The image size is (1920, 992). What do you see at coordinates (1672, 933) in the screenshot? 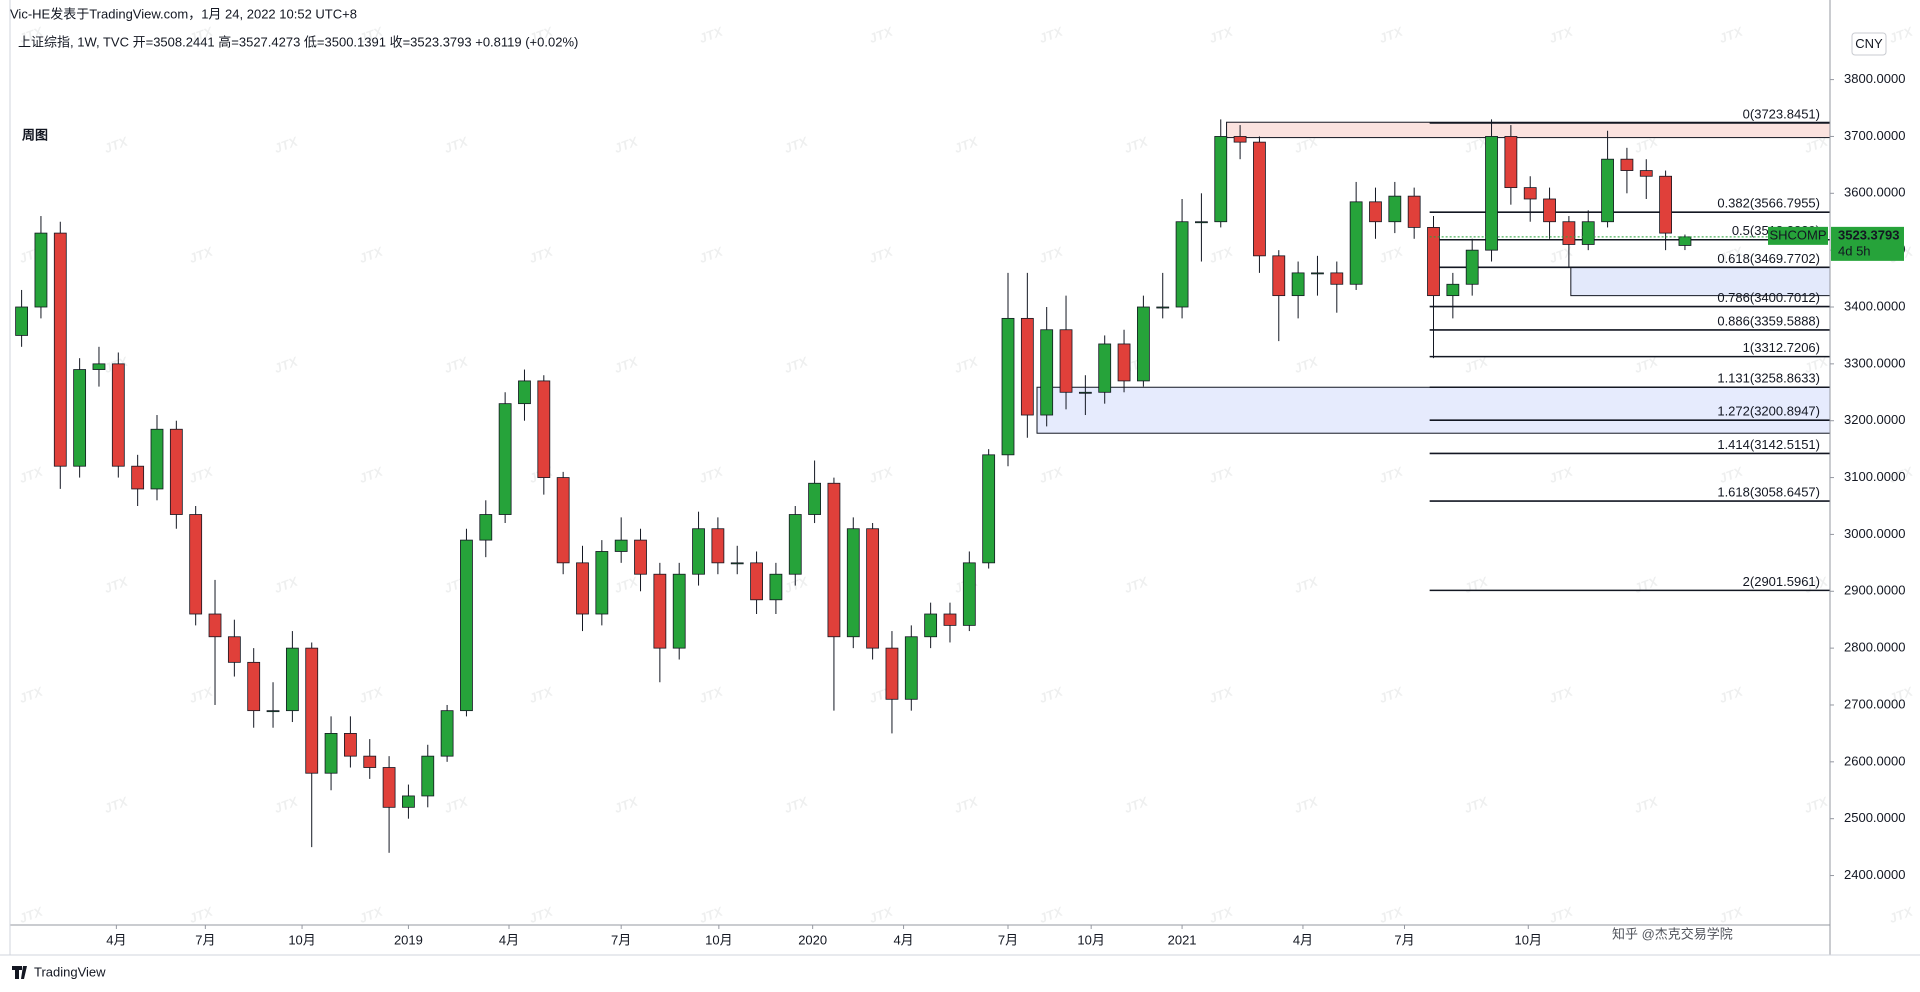
I see `credit-watermark: 知乎 @杰克交易学院` at bounding box center [1672, 933].